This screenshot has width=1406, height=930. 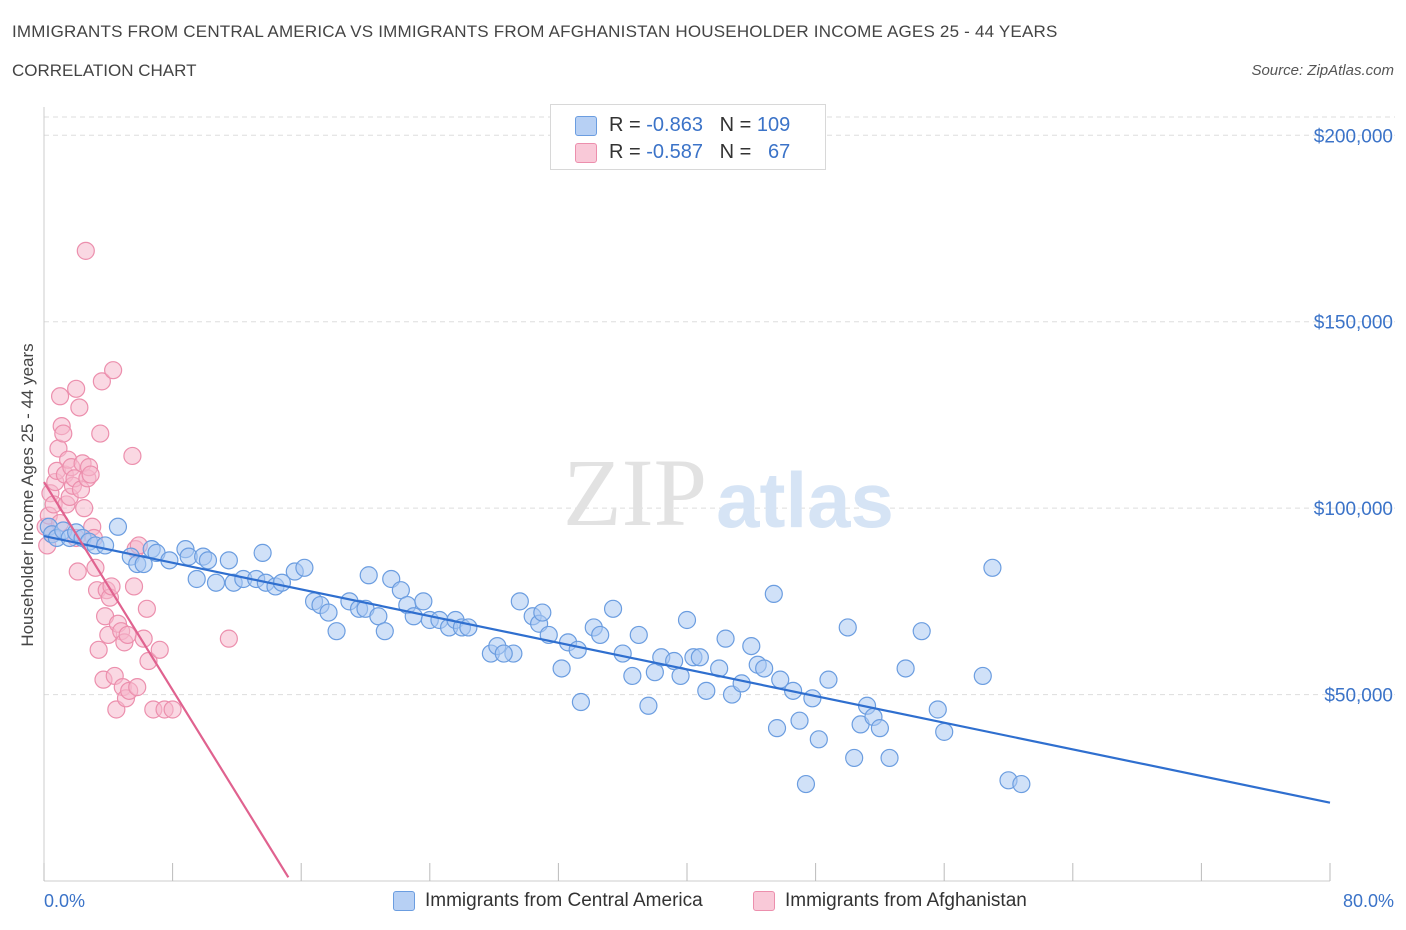 What do you see at coordinates (1368, 901) in the screenshot?
I see `x-tick-max: 80.0%` at bounding box center [1368, 901].